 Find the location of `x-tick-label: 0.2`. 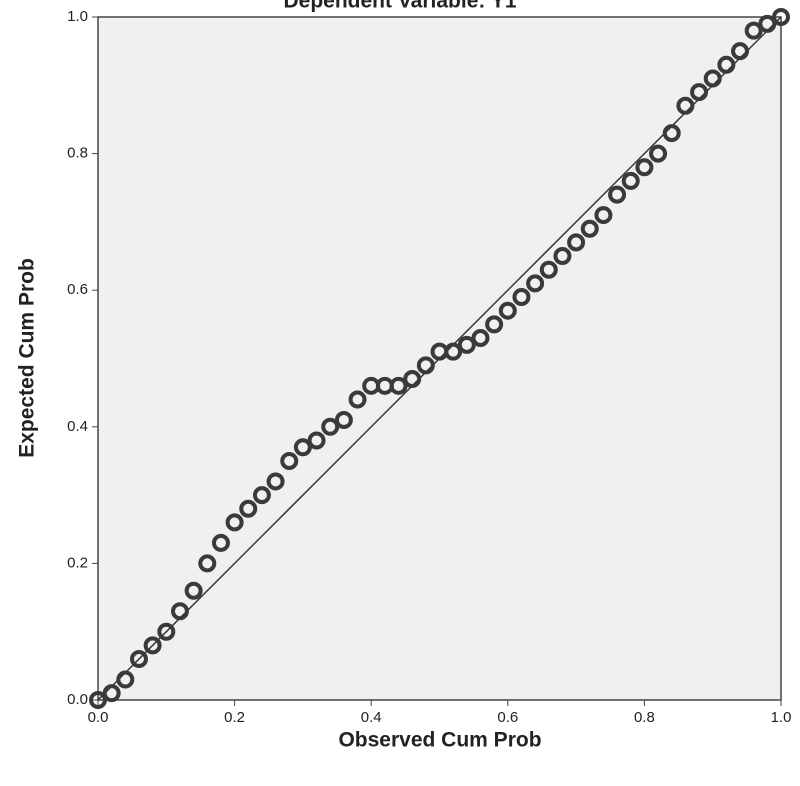

x-tick-label: 0.2 is located at coordinates (234, 717).